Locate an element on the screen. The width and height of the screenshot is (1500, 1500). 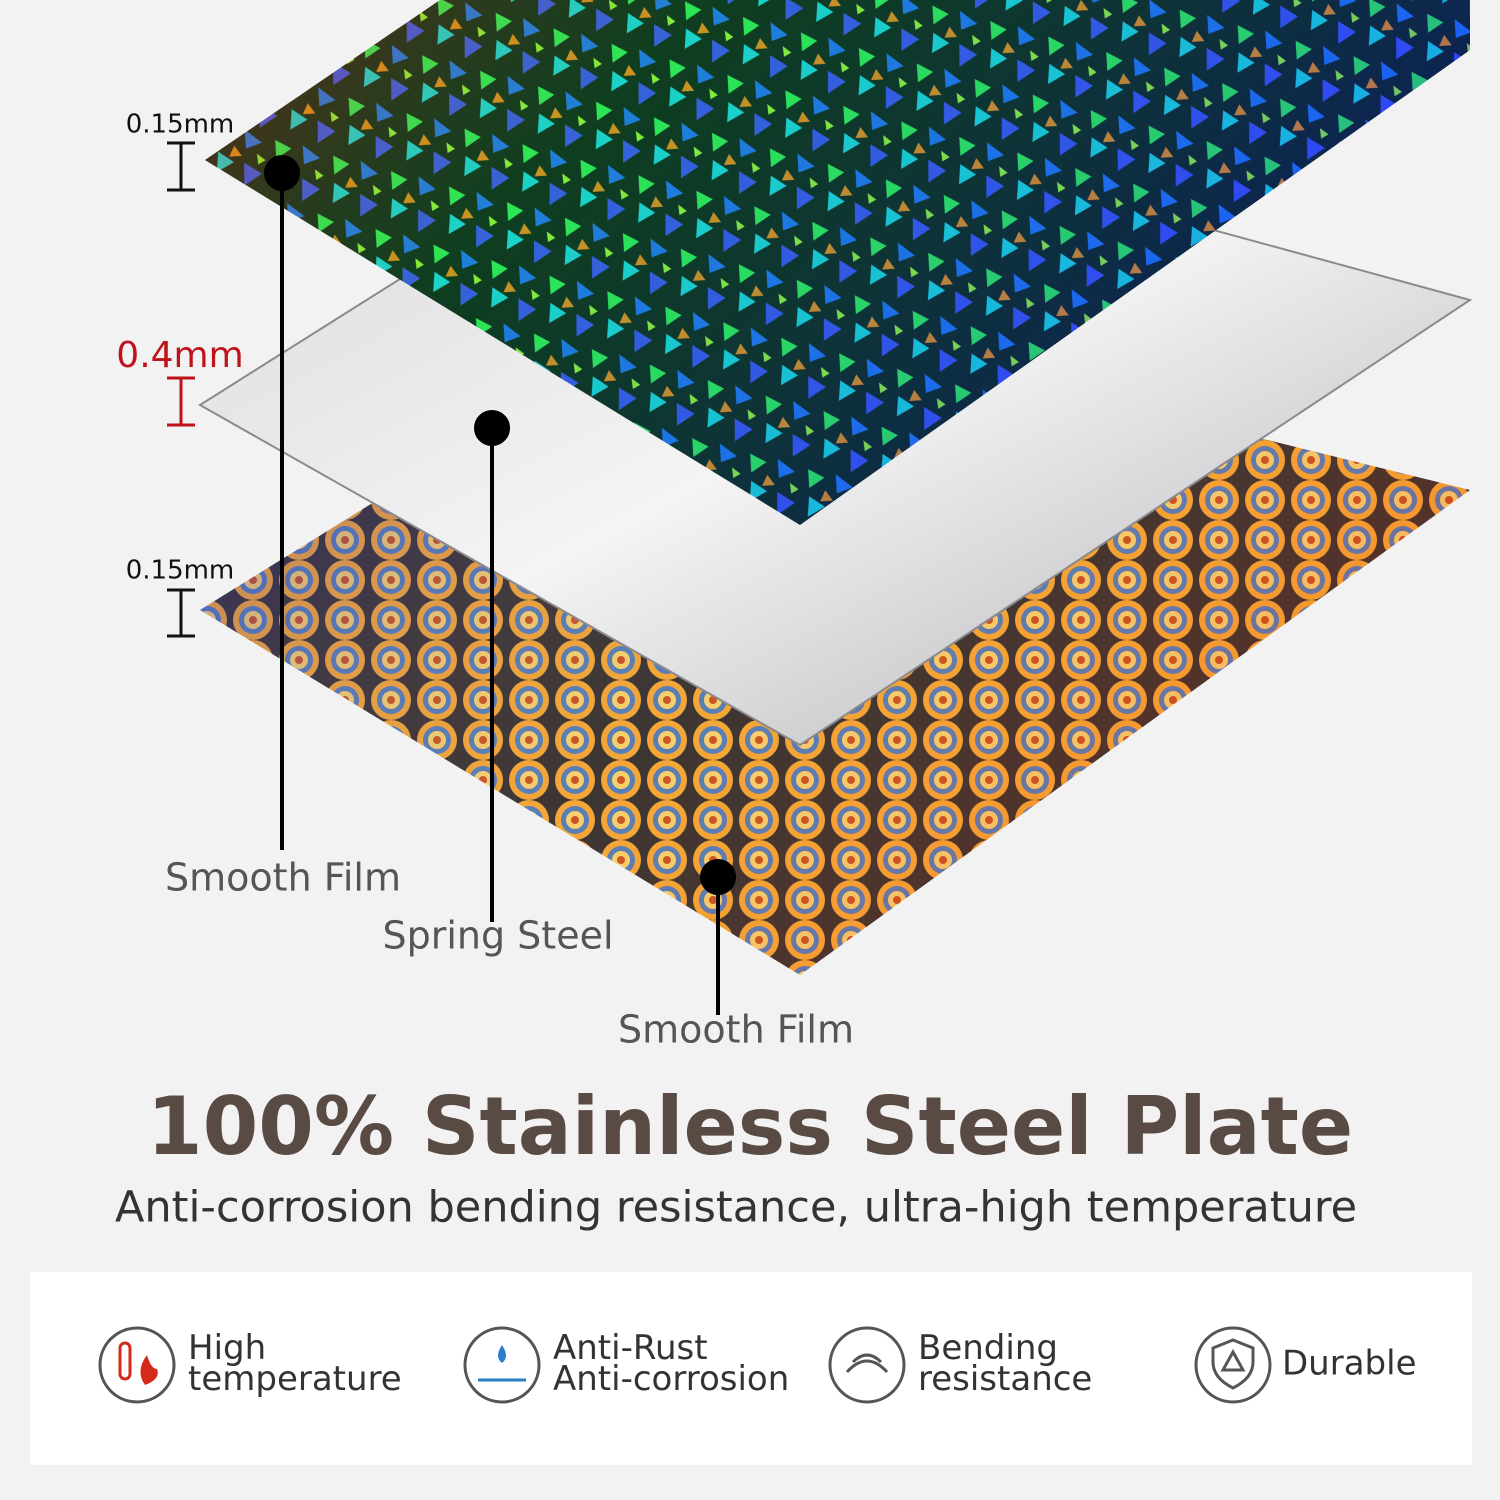
feature-label: Durable is located at coordinates (1349, 1364).